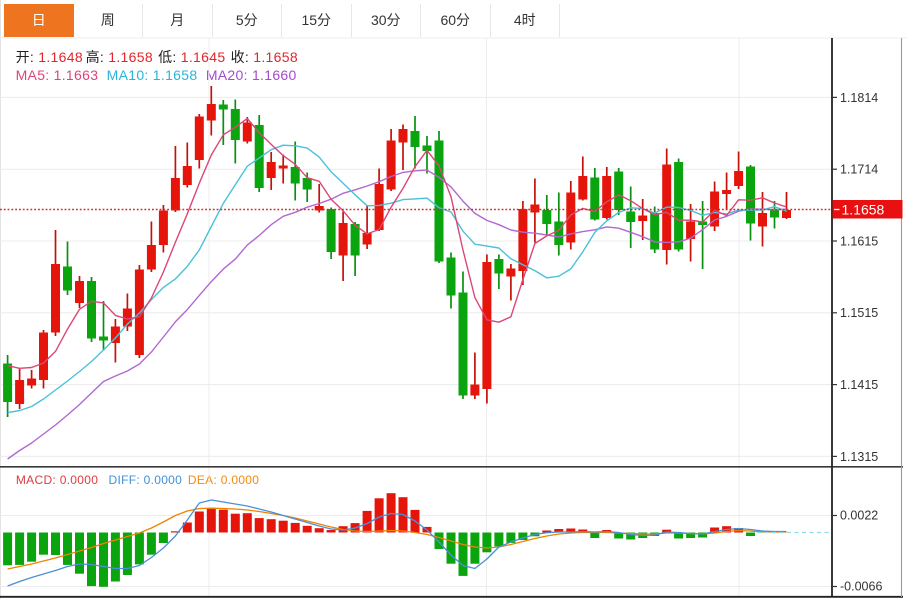 Image resolution: width=907 pixels, height=599 pixels. Describe the element at coordinates (859, 170) in the screenshot. I see `svg-text: 1.1714` at that location.